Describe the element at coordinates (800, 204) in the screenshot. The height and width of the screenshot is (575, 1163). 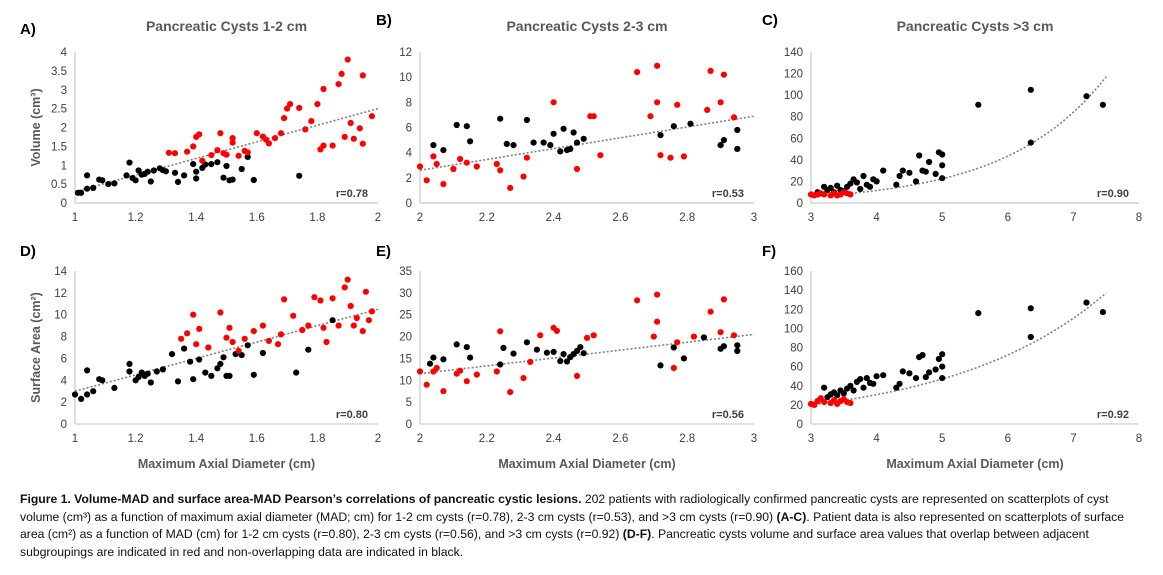
I see `panel-c-ytick-label: 0` at that location.